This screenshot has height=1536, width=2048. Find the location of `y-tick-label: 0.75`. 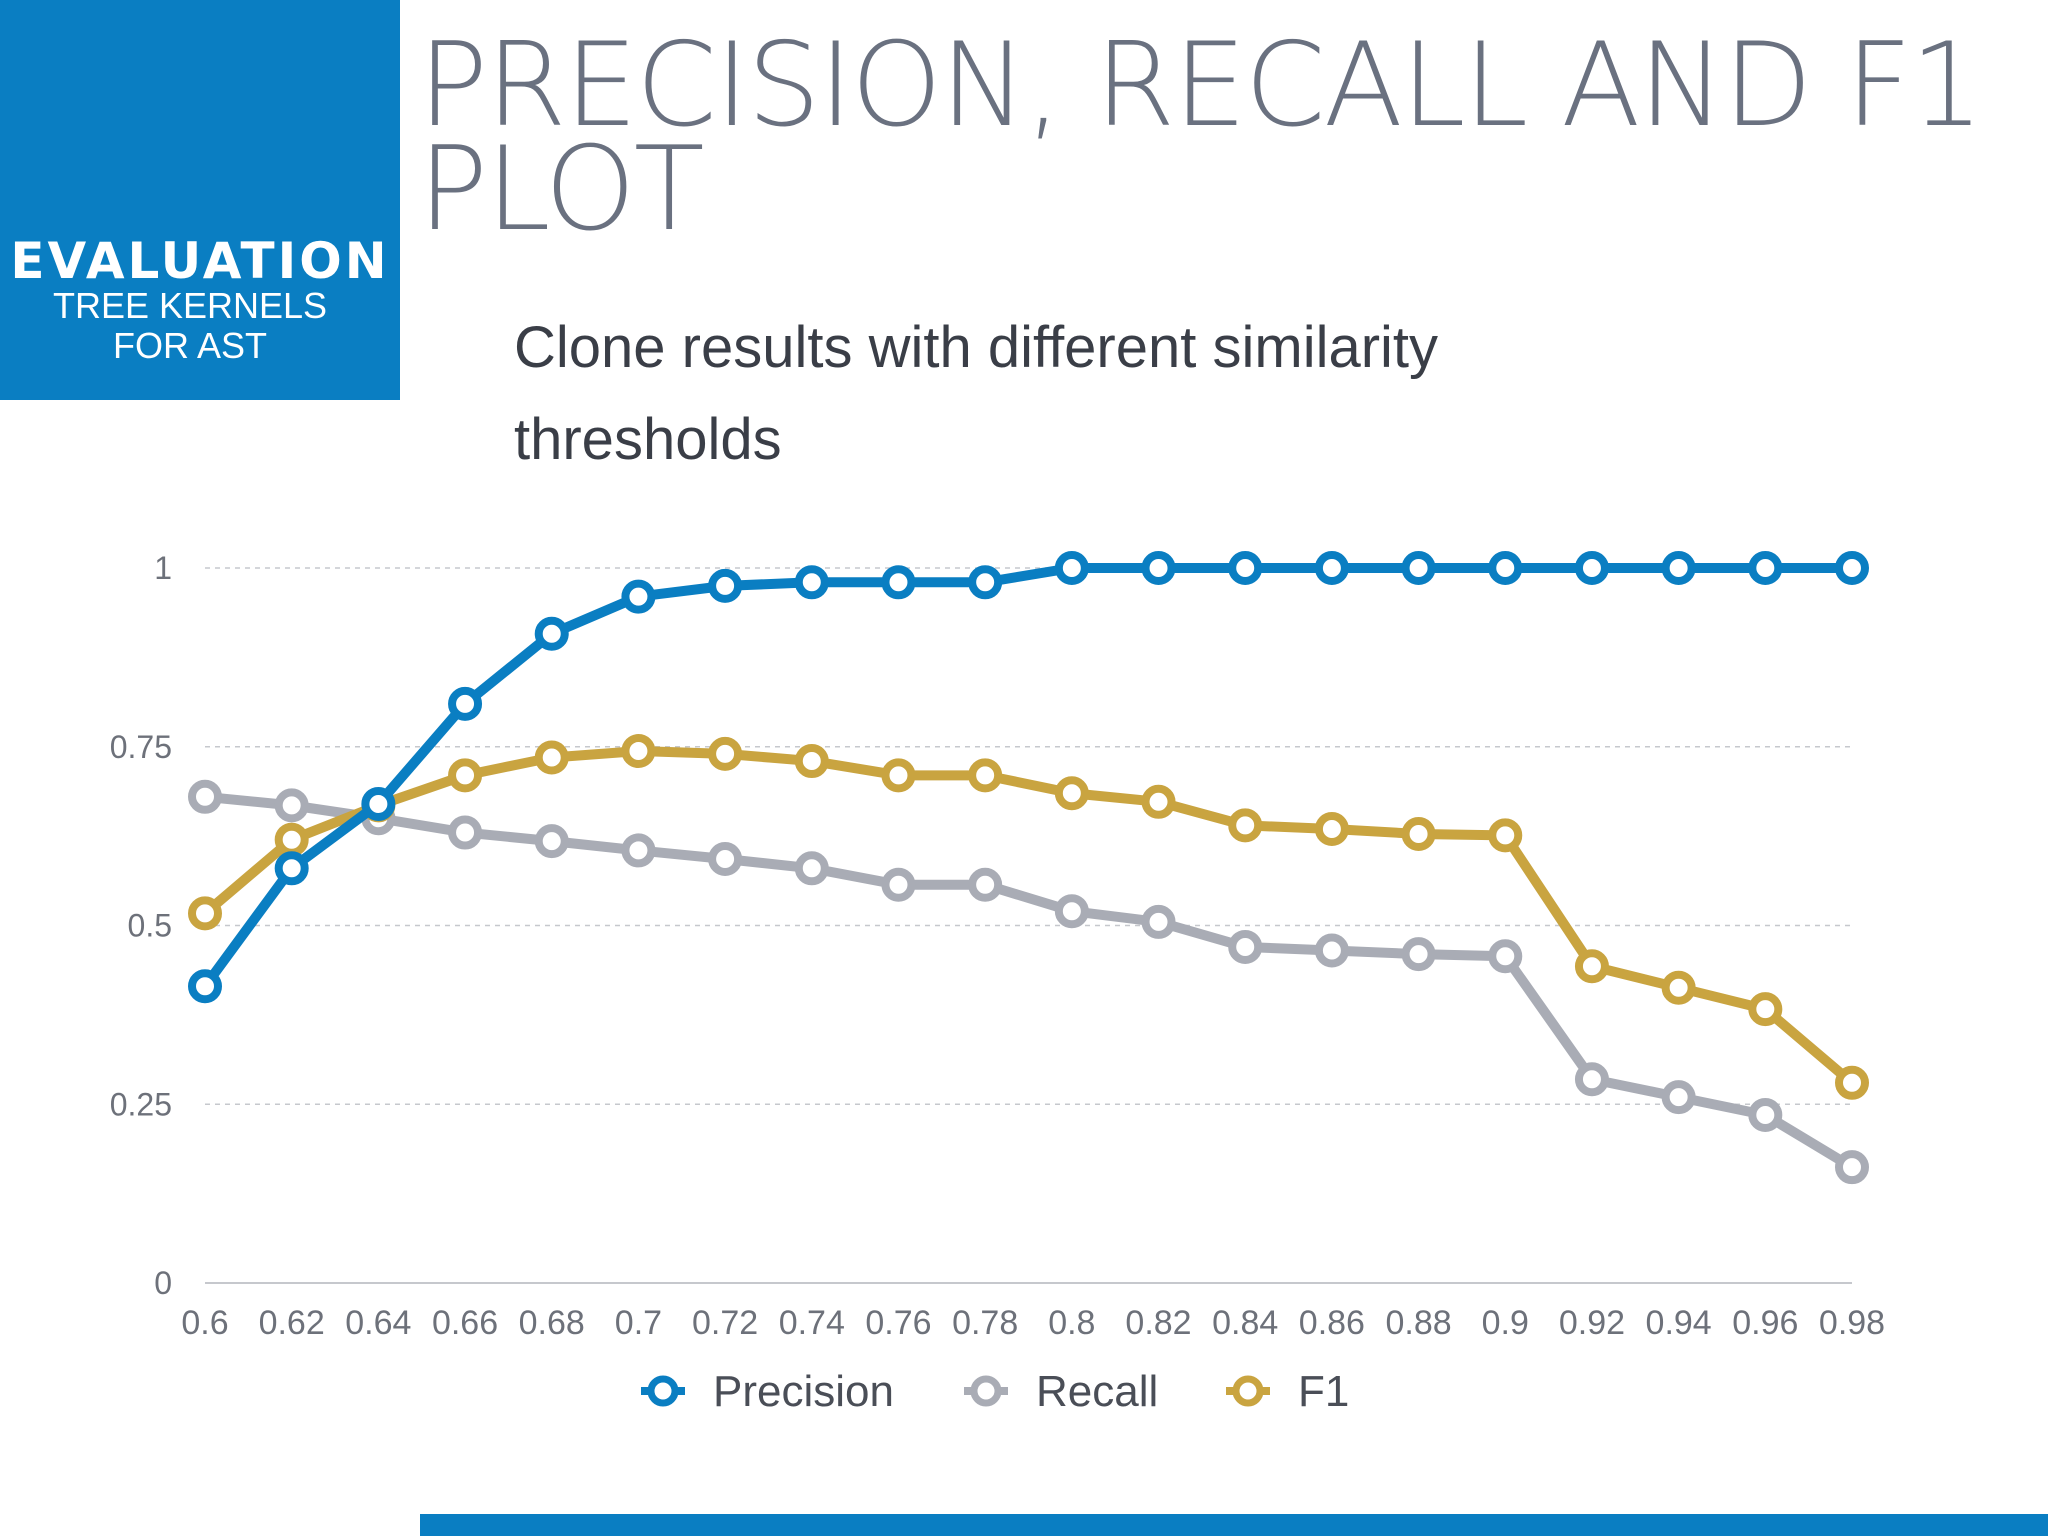

y-tick-label: 0.75 is located at coordinates (141, 747).